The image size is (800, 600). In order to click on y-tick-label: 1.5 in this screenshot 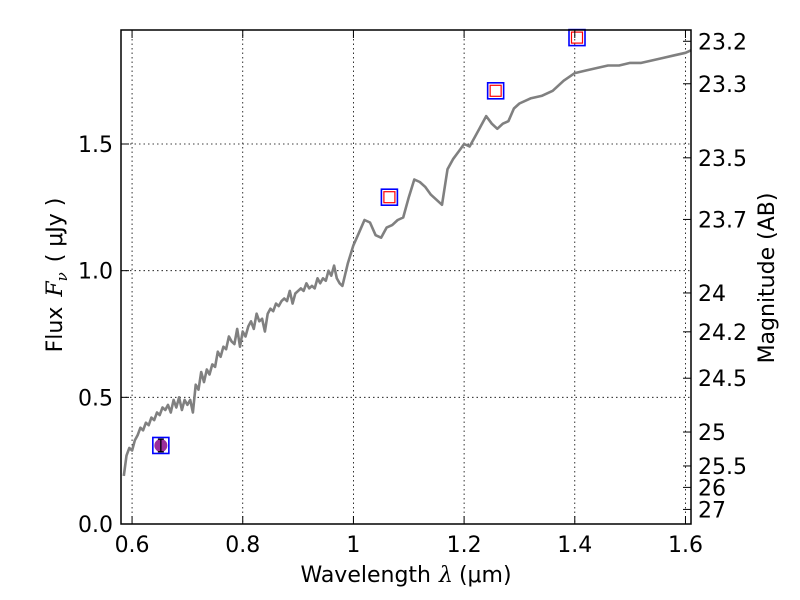, I will do `click(95, 145)`.